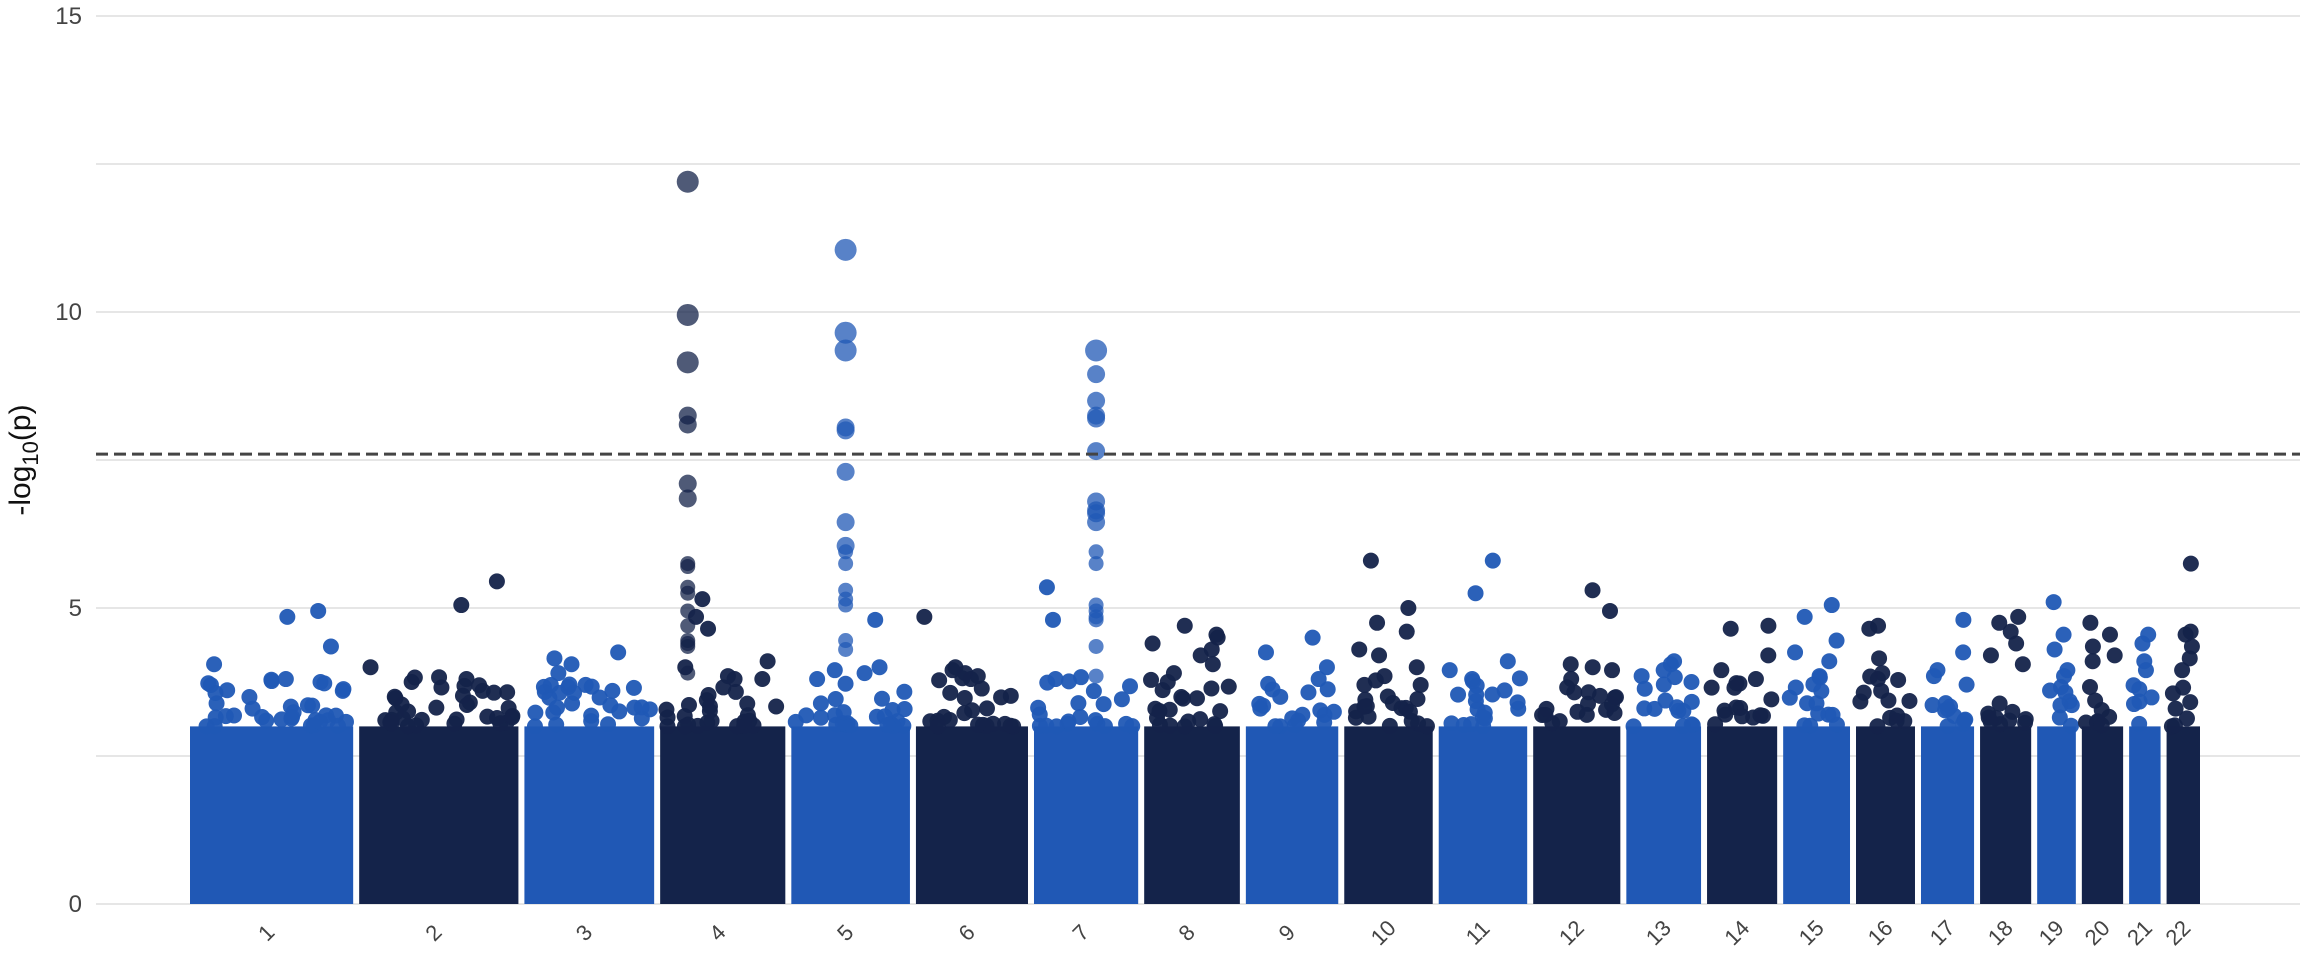 The height and width of the screenshot is (960, 2304). What do you see at coordinates (1741, 760) in the screenshot?
I see `chromosome-14-points` at bounding box center [1741, 760].